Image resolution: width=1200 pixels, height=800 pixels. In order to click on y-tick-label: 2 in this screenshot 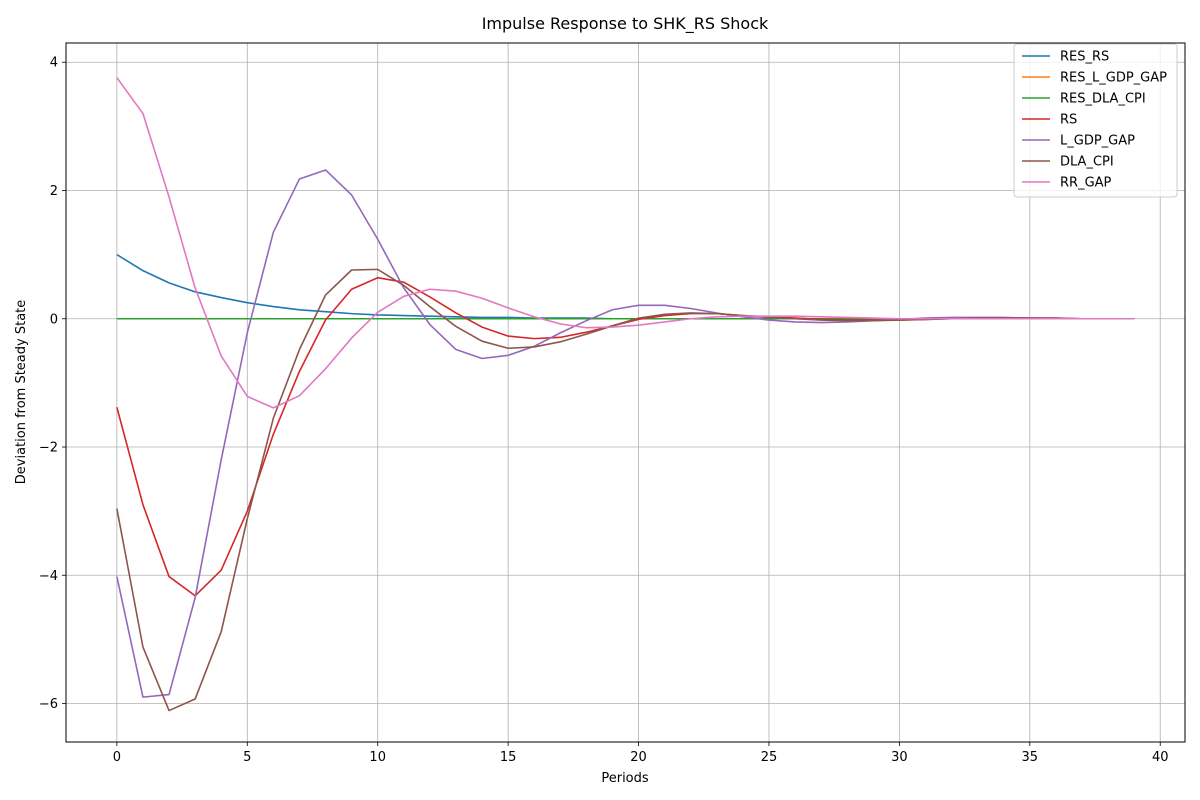, I will do `click(54, 191)`.